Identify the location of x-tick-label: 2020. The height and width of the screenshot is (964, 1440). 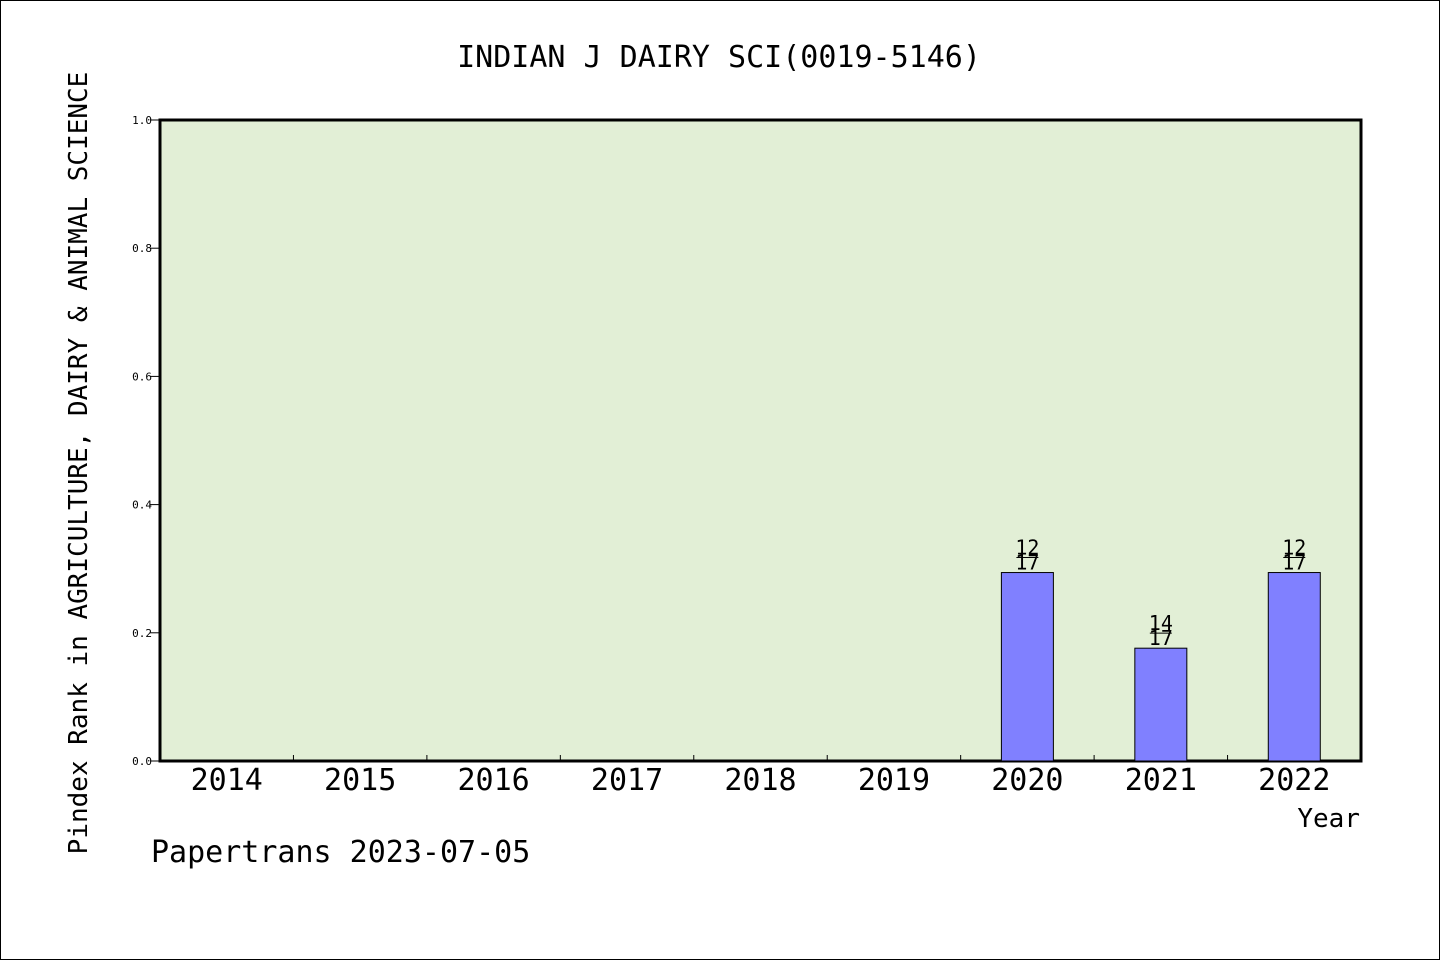
(1027, 780).